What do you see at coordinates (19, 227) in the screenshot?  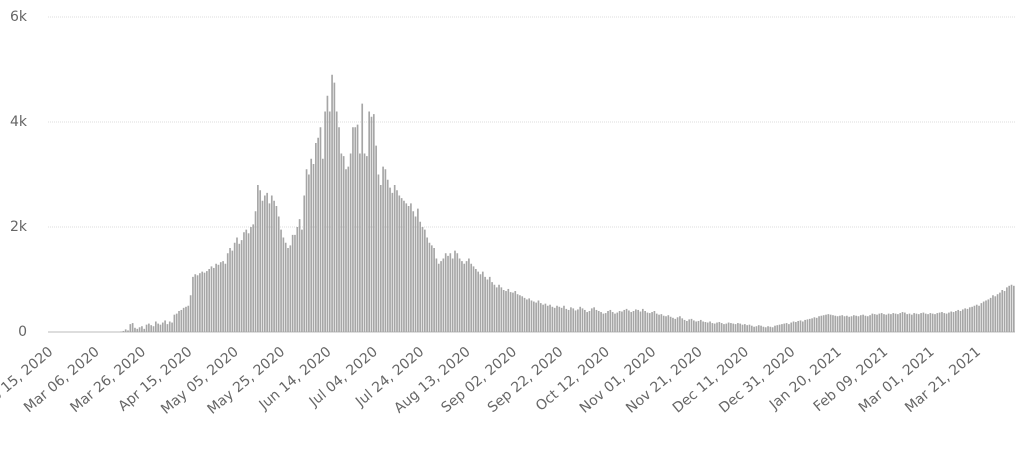 I see `y-tick-label: 2k` at bounding box center [19, 227].